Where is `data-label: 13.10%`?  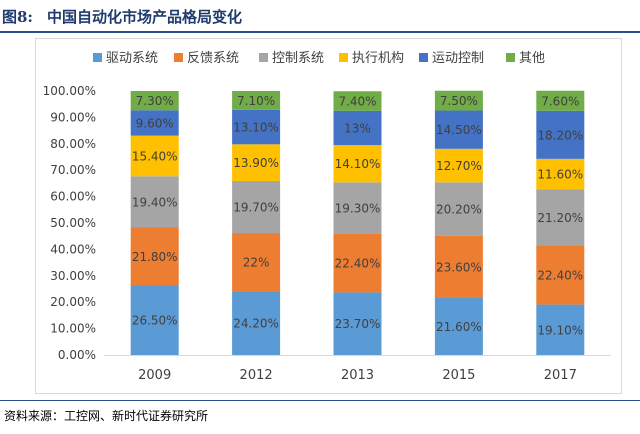 data-label: 13.10% is located at coordinates (256, 128).